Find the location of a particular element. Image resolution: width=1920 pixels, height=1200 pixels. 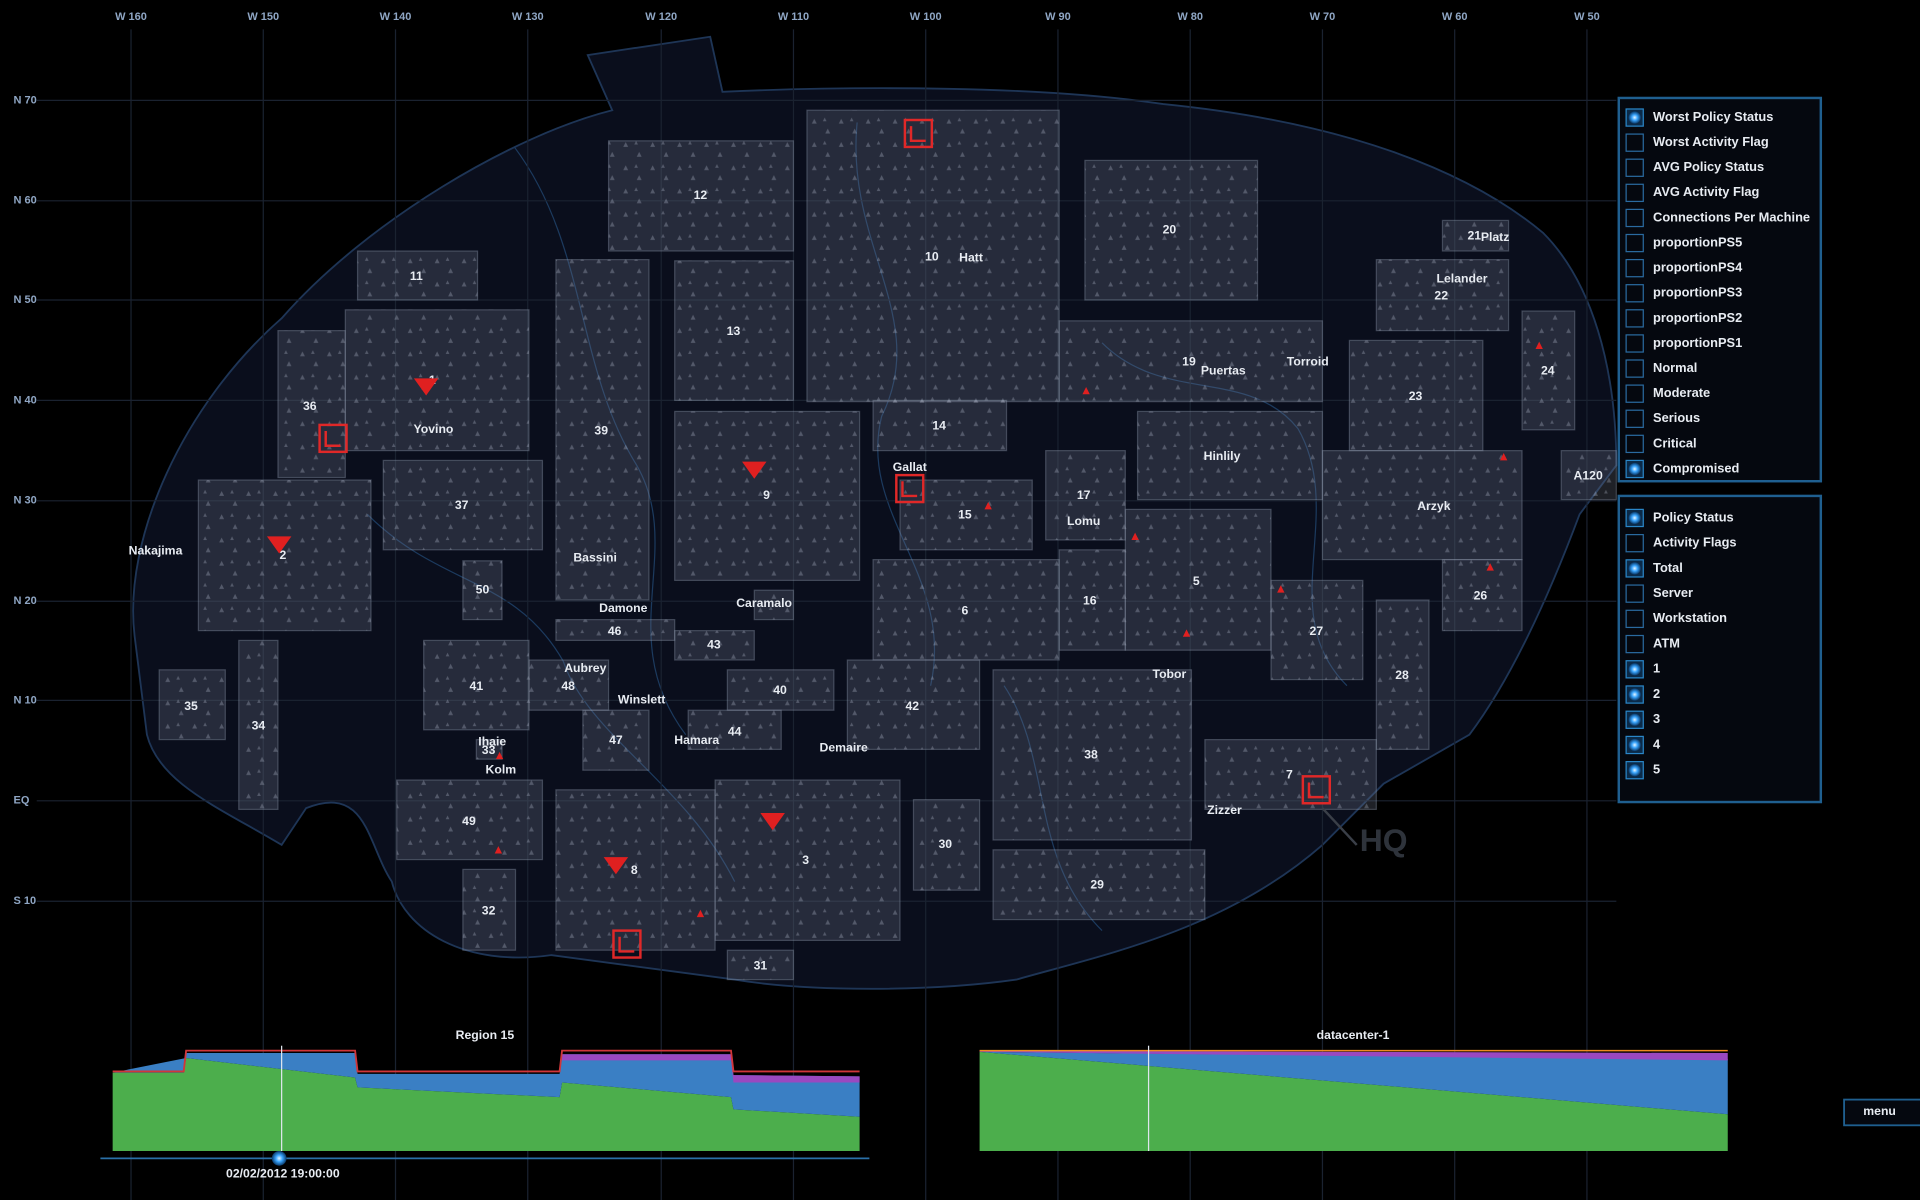

option-label: Normal is located at coordinates (1675, 367).